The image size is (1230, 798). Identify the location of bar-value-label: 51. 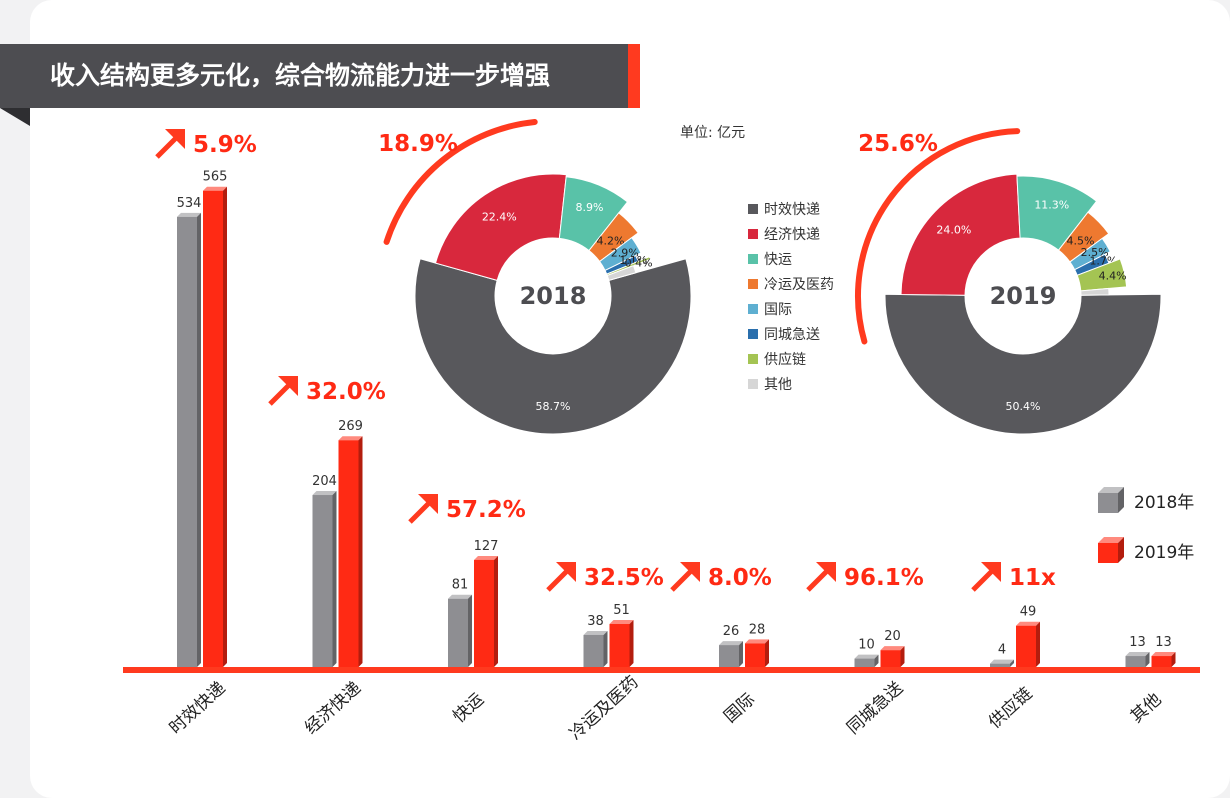
(621, 610).